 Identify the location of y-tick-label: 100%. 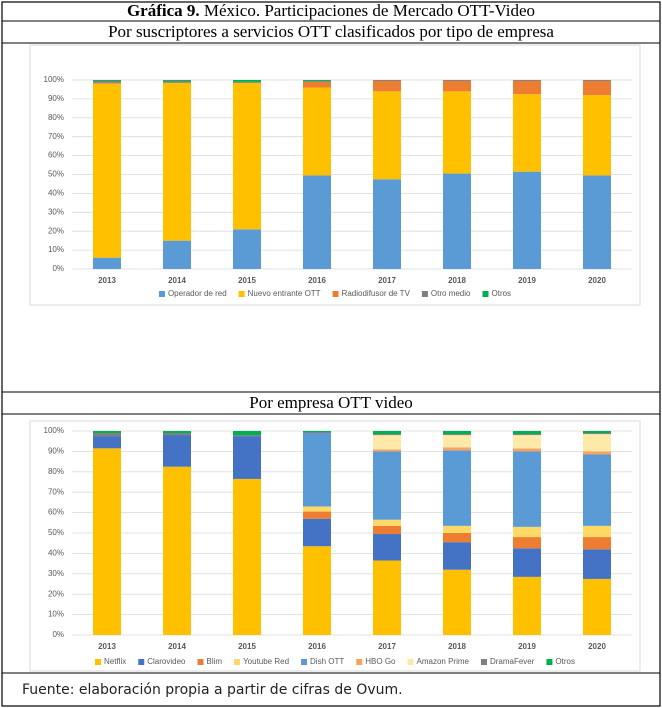
(54, 79).